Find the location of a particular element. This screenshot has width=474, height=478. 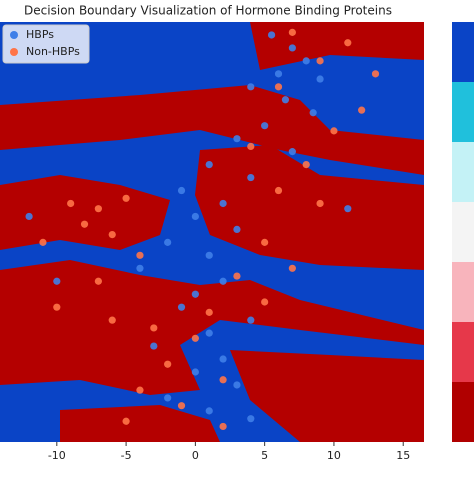

x-tick-label: -5 is located at coordinates (126, 455).